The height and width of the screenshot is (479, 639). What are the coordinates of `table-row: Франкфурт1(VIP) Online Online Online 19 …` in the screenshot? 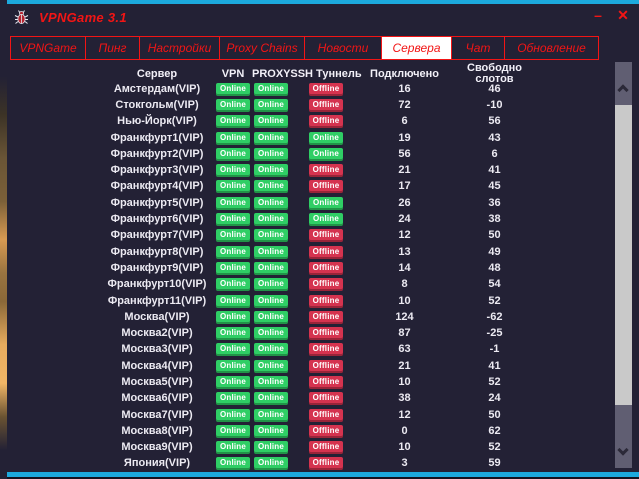 It's located at (330, 138).